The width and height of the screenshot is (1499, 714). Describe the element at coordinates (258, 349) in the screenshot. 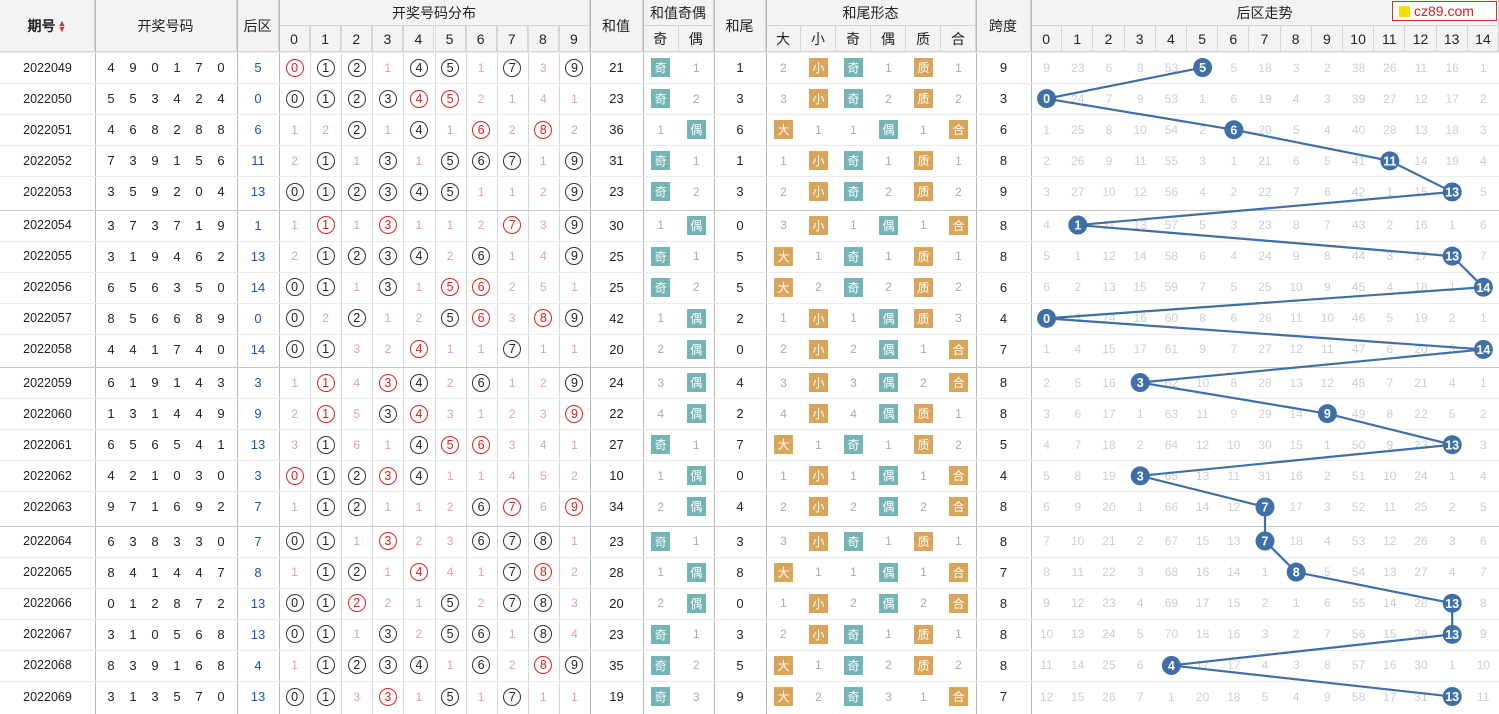

I see `back-number: 14` at that location.